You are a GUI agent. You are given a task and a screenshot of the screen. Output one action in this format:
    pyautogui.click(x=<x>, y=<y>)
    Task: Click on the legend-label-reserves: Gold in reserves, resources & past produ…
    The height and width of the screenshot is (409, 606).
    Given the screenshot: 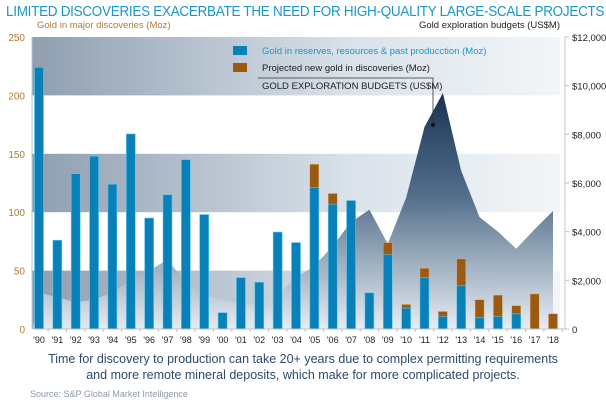 What is the action you would take?
    pyautogui.click(x=374, y=51)
    